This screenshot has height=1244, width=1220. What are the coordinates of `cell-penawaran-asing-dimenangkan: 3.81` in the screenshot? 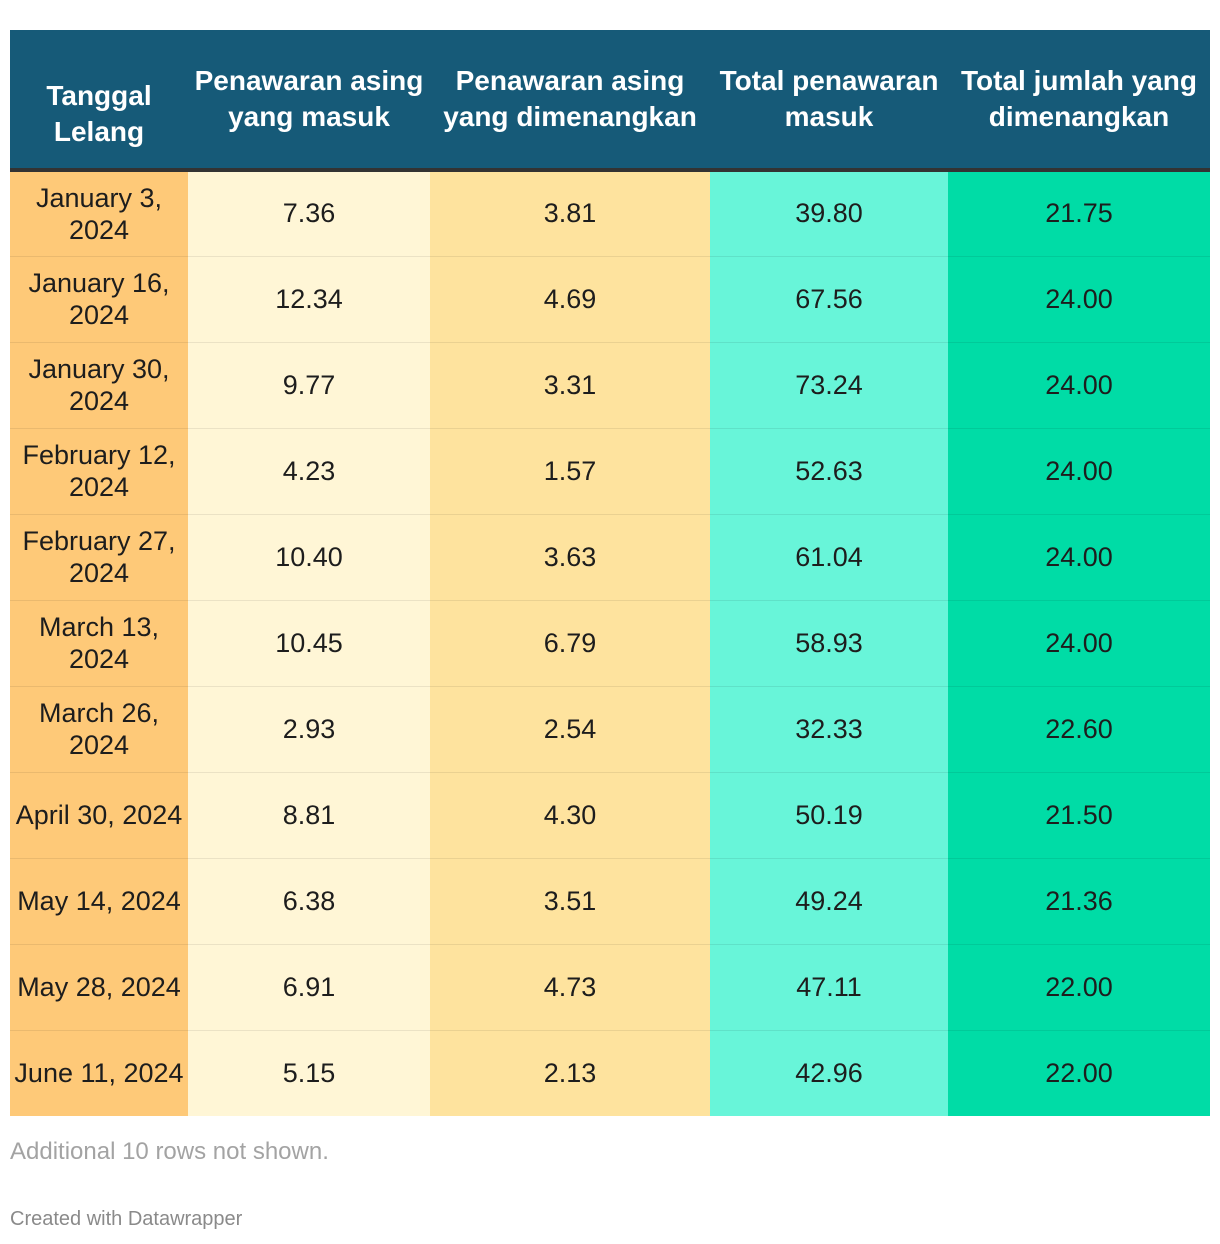 It's located at (570, 212).